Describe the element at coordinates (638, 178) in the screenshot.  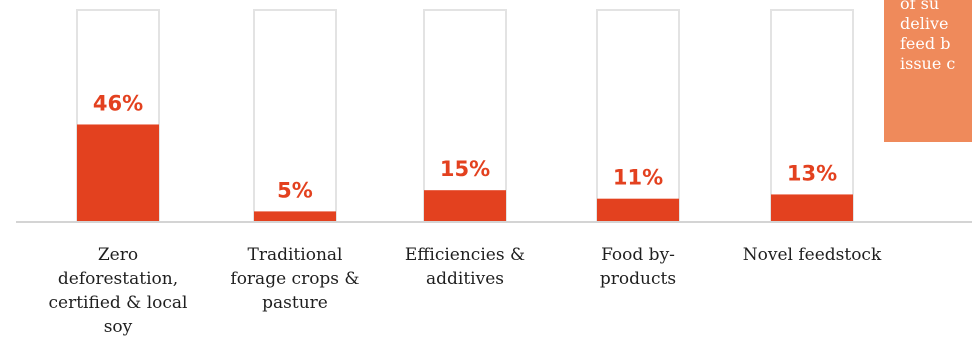
I see `value-label: 11%` at that location.